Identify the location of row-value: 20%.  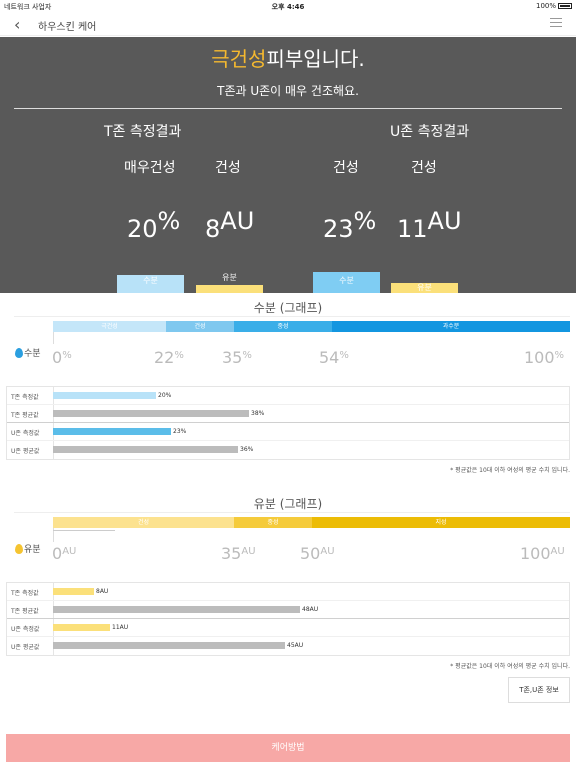
(165, 395).